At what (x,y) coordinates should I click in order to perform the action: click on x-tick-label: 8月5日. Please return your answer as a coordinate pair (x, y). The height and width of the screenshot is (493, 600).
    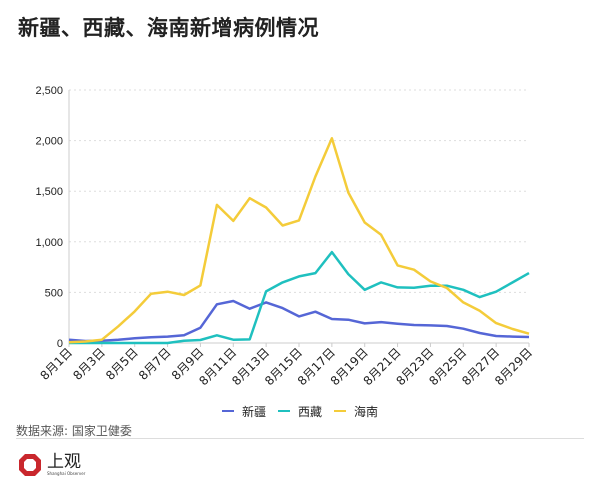
    Looking at the image, I should click on (122, 364).